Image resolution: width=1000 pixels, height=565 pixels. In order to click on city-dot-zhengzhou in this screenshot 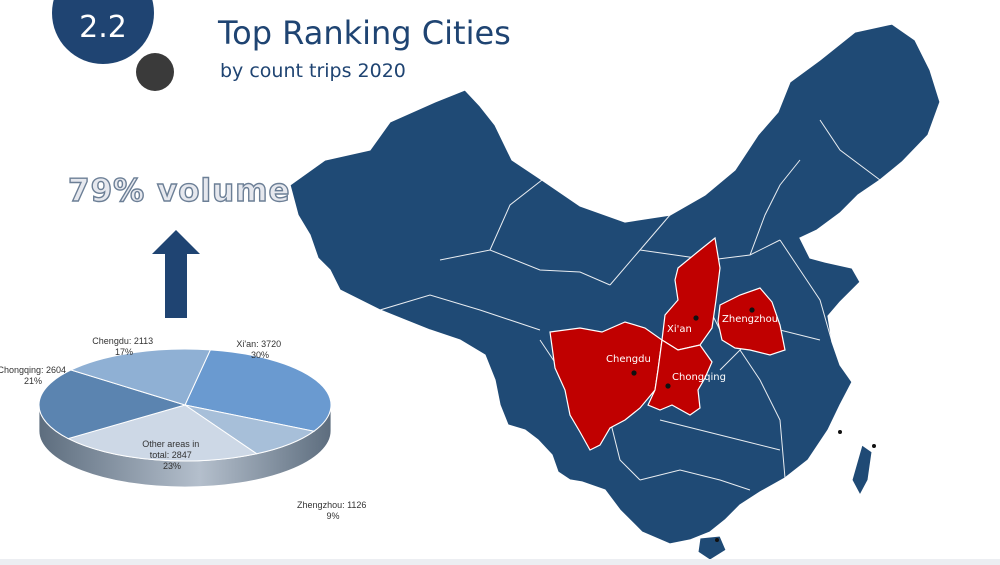, I will do `click(752, 310)`.